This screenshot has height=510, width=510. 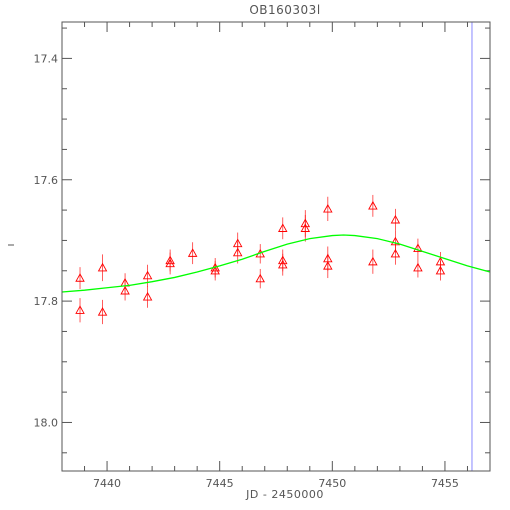 I want to click on y-tick-label: 17.6, so click(x=46, y=180).